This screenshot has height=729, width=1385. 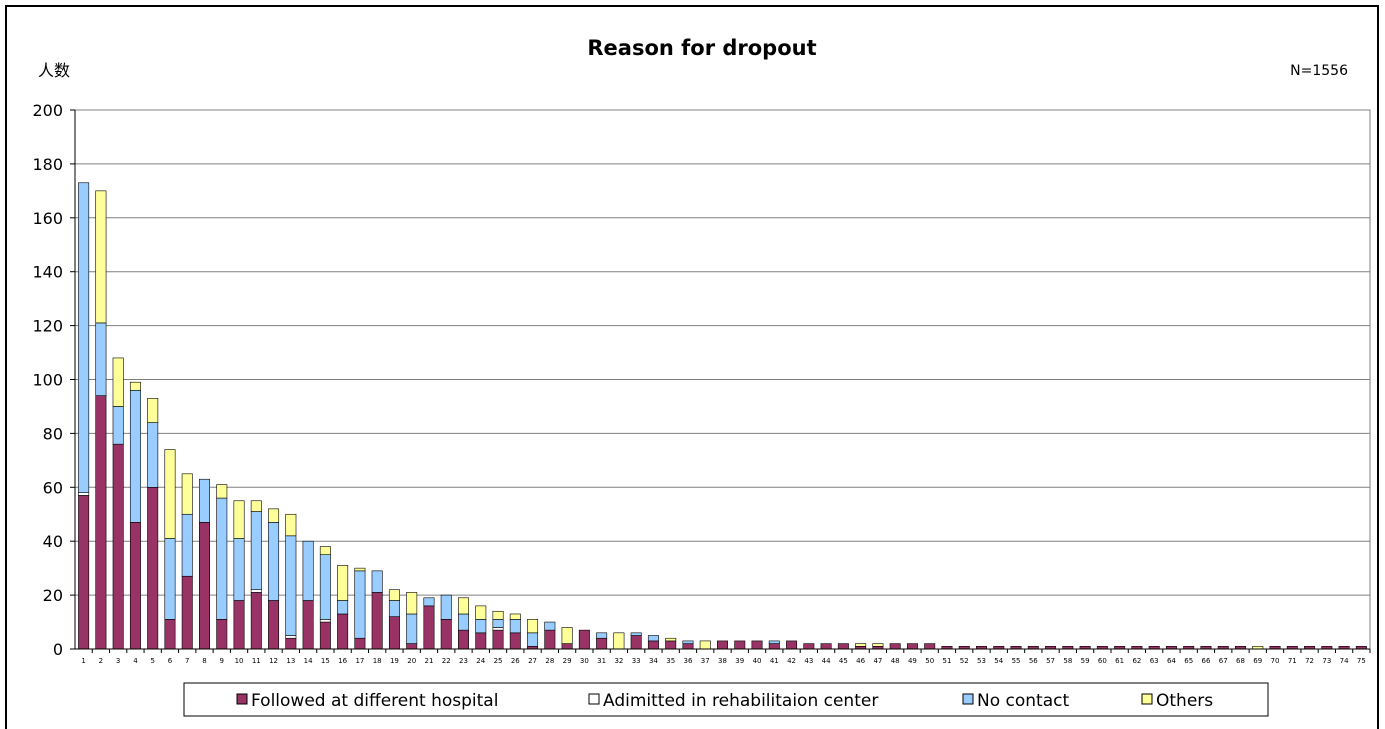 I want to click on x-tick-label: 36, so click(x=688, y=661).